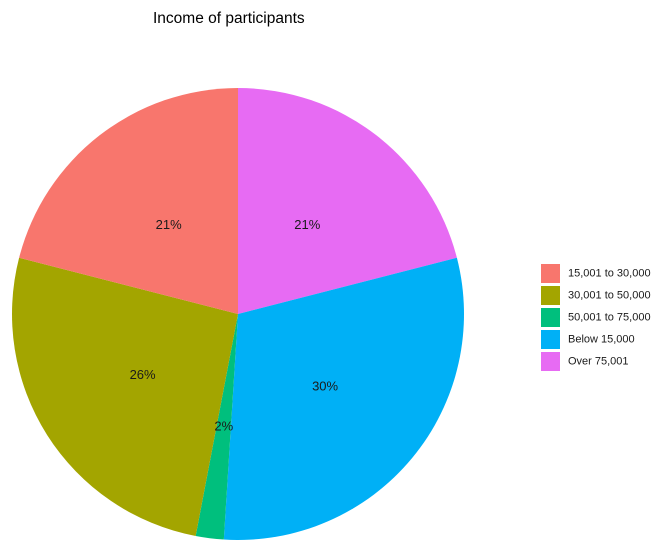 The image size is (664, 549). Describe the element at coordinates (601, 340) in the screenshot. I see `legend-label: Below 15,000` at that location.